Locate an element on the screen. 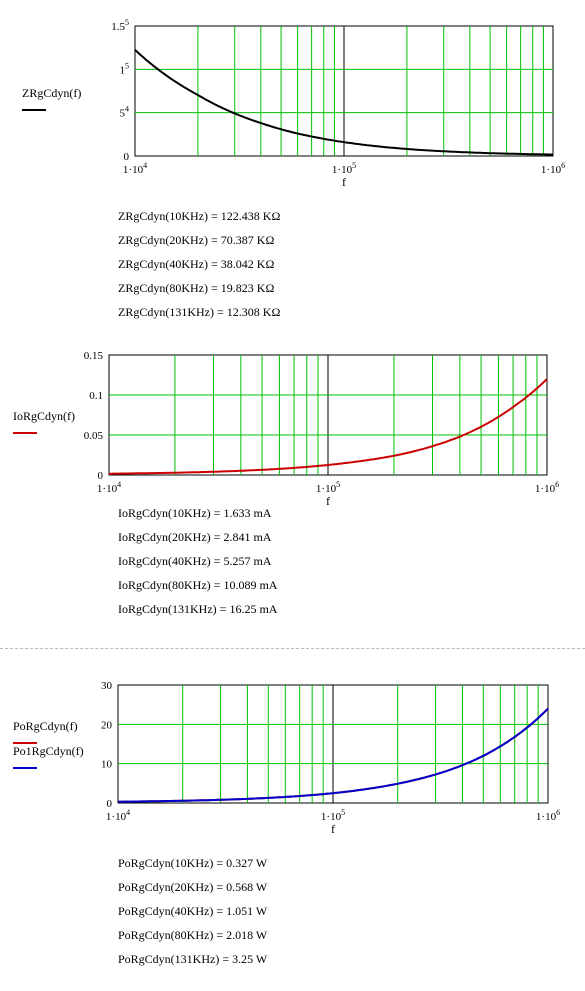 The width and height of the screenshot is (585, 991). result-label: ZRgCdyn(20KHz) is located at coordinates (163, 240).